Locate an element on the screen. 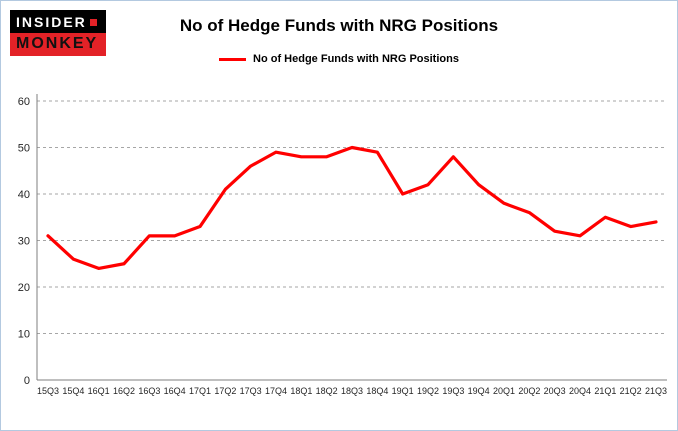 The width and height of the screenshot is (678, 431). logo-monkey-text: MONKEY is located at coordinates (58, 44).